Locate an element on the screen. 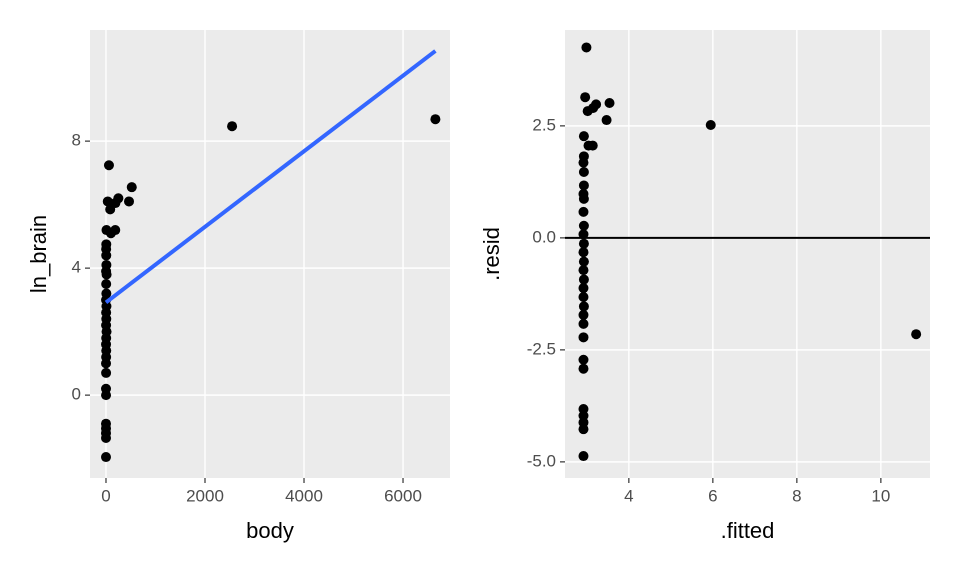 This screenshot has width=960, height=576. x-tick-label: 0 is located at coordinates (105, 495).